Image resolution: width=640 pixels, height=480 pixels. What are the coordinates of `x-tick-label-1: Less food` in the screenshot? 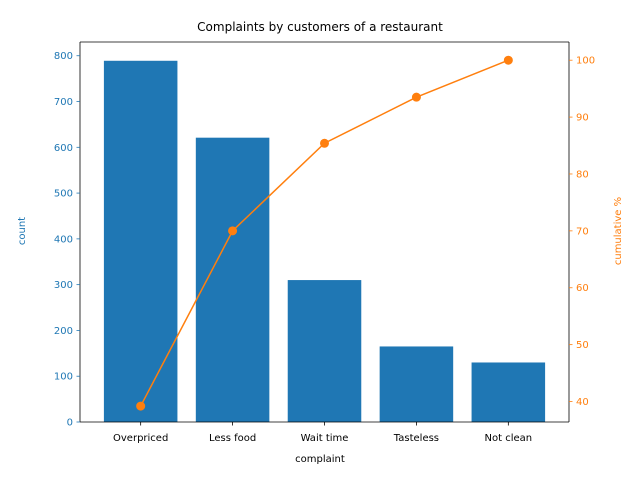 It's located at (232, 438).